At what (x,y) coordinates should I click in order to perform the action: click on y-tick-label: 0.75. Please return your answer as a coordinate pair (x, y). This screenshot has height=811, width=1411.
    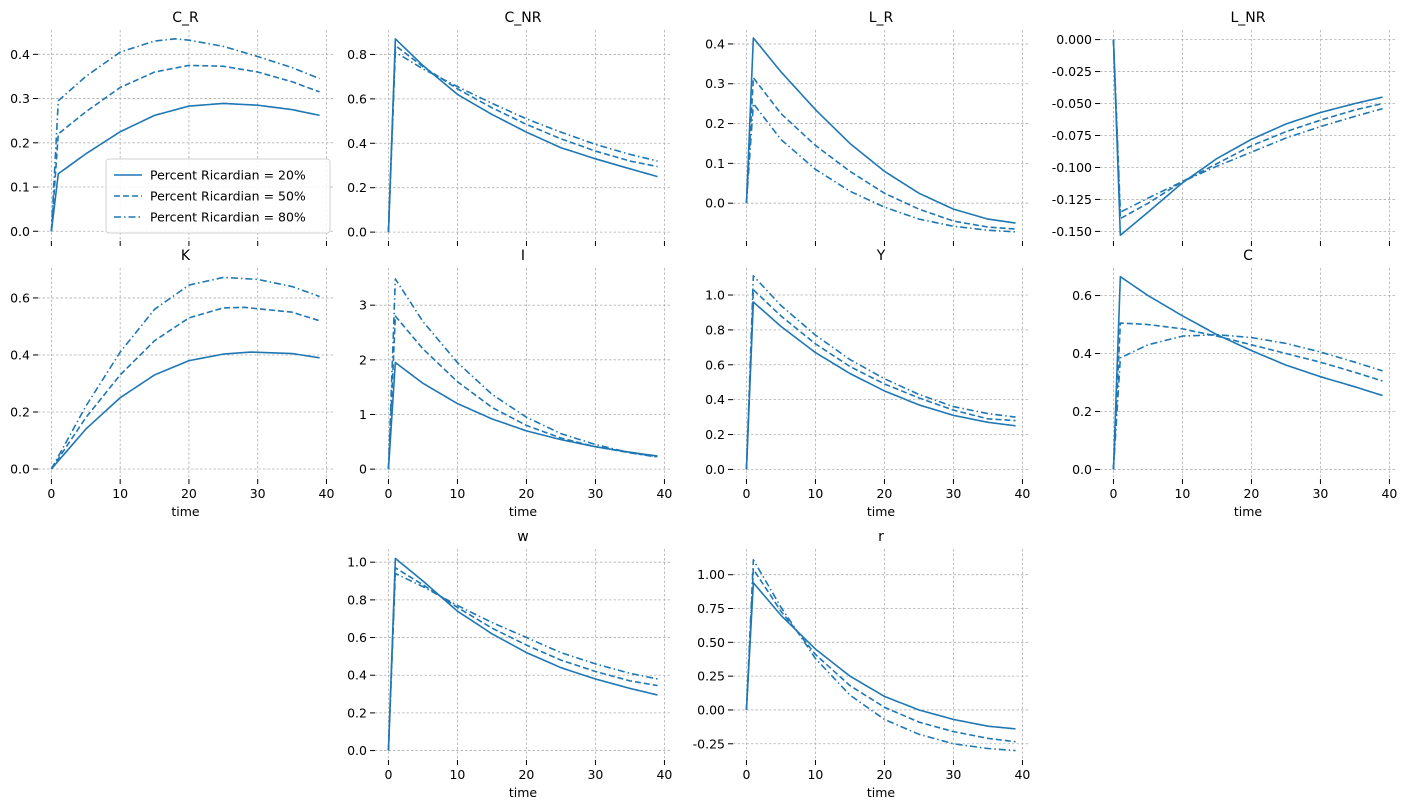
    Looking at the image, I should click on (711, 608).